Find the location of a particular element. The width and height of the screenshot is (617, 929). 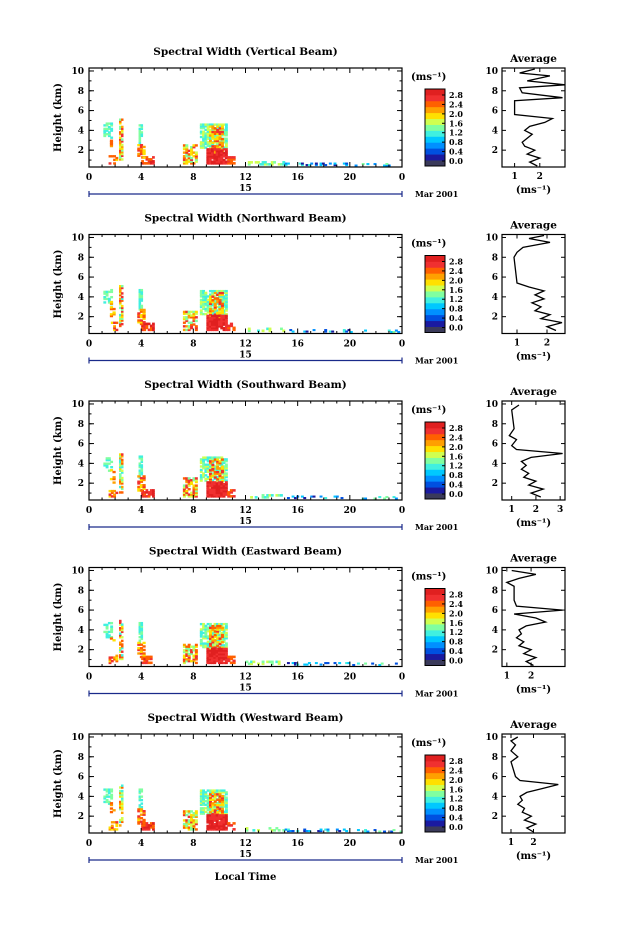

colorbar-tick-label: 2.8 is located at coordinates (456, 595).